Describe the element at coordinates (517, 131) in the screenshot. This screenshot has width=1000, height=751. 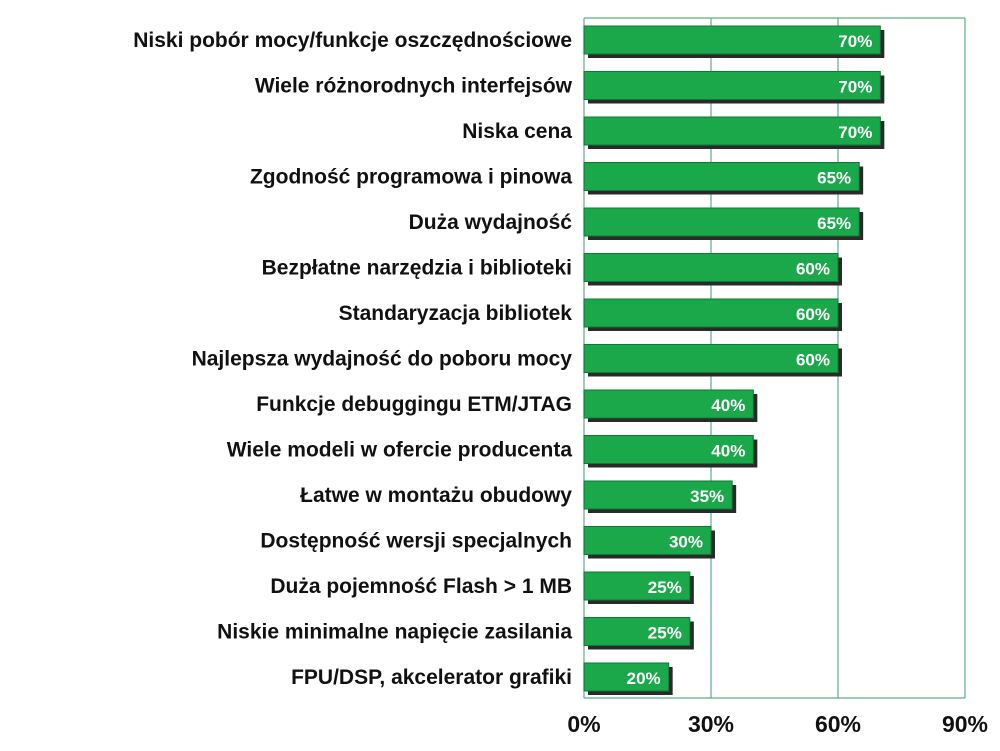
I see `category-label: Niska cena` at that location.